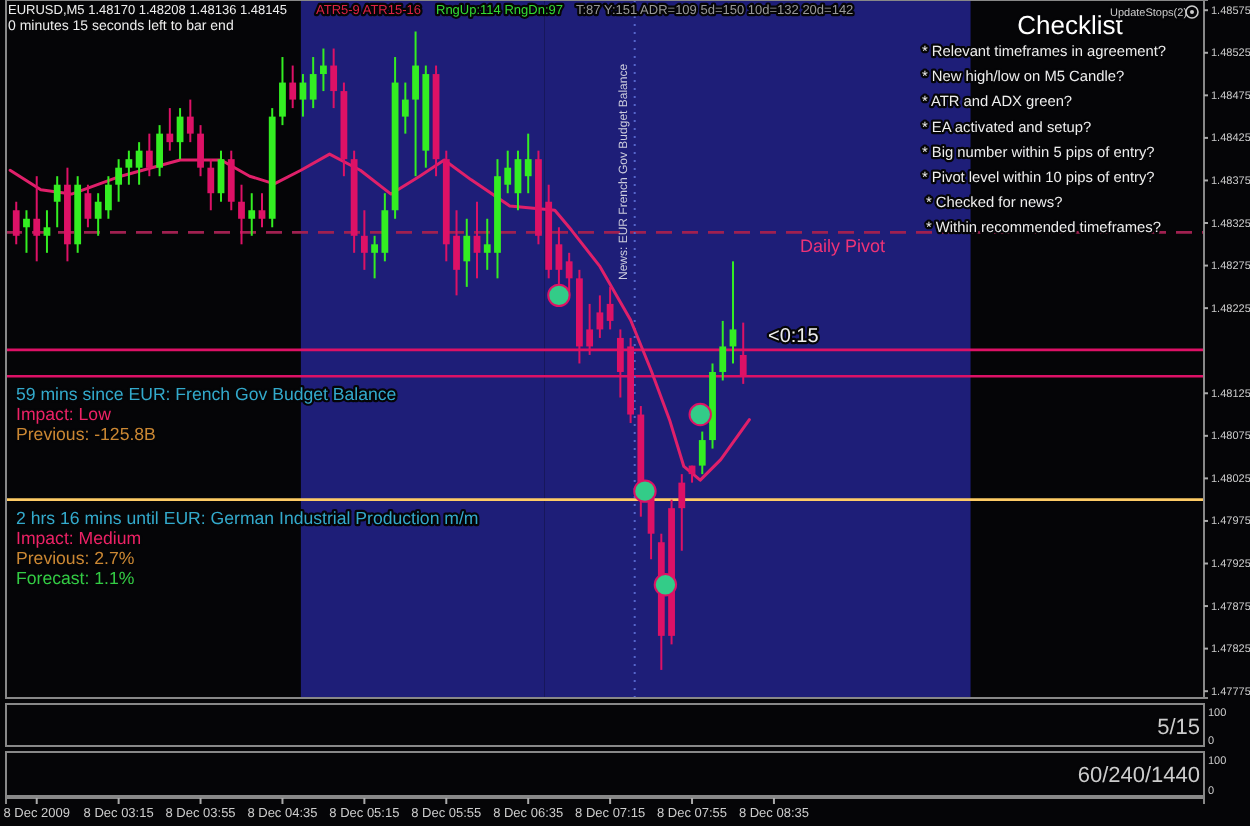 Image resolution: width=1250 pixels, height=826 pixels. What do you see at coordinates (1138, 776) in the screenshot?
I see `text: 60/240/1440` at bounding box center [1138, 776].